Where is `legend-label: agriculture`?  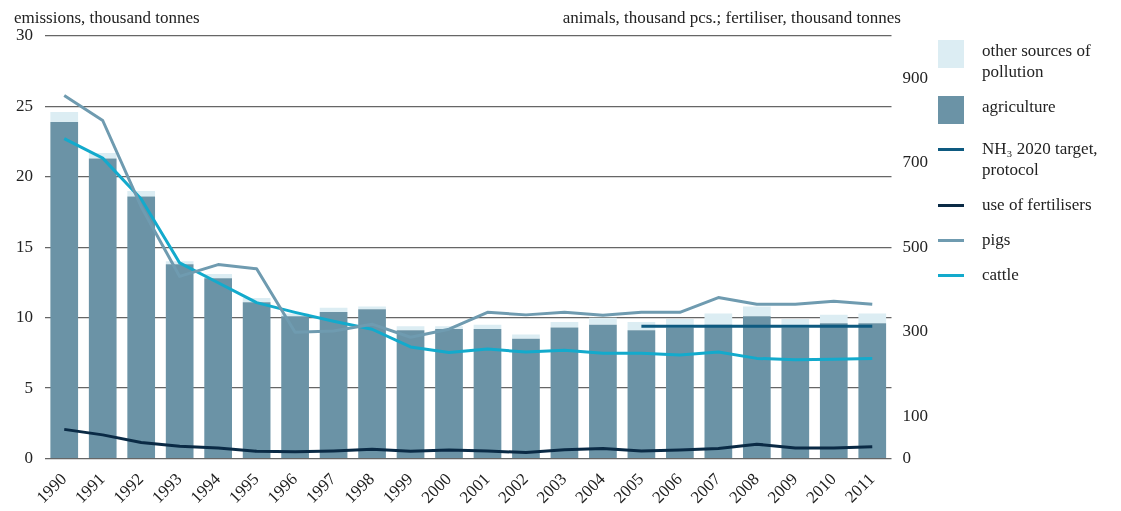 legend-label: agriculture is located at coordinates (1019, 106).